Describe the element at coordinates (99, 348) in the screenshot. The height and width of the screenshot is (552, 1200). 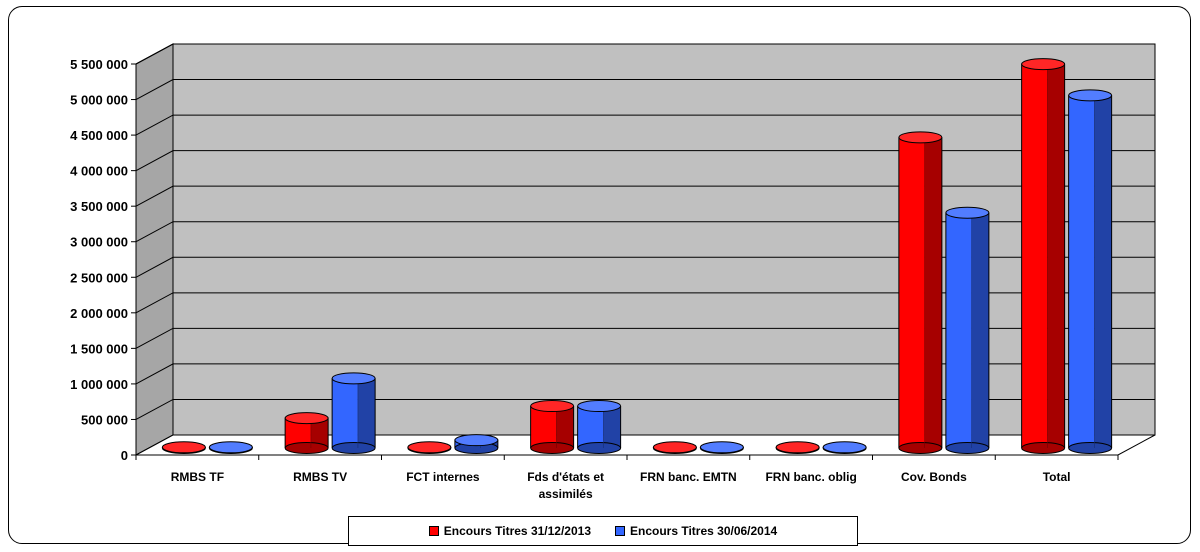
I see `y-tick-label: 1 500 000` at that location.